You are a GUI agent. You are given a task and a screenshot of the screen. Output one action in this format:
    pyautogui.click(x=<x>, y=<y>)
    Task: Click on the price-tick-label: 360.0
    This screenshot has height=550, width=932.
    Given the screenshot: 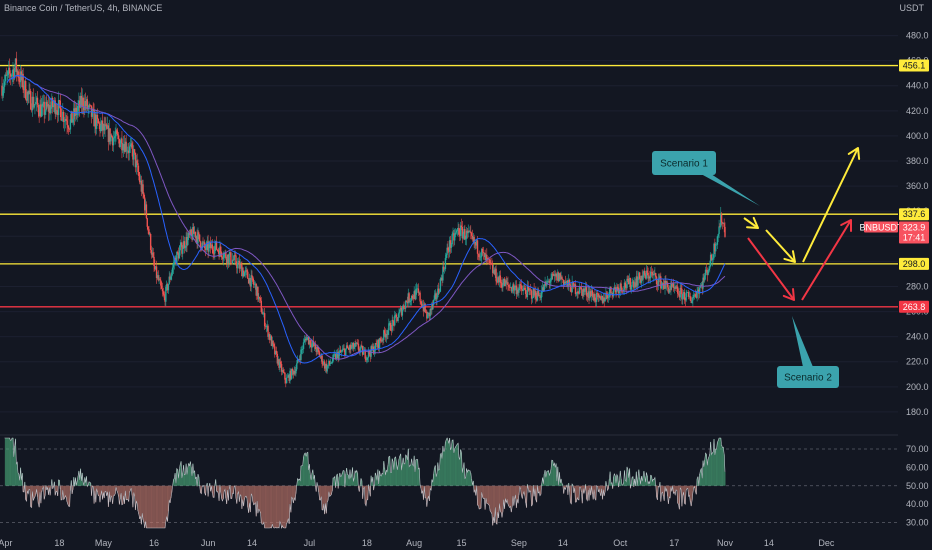 What is the action you would take?
    pyautogui.click(x=917, y=186)
    